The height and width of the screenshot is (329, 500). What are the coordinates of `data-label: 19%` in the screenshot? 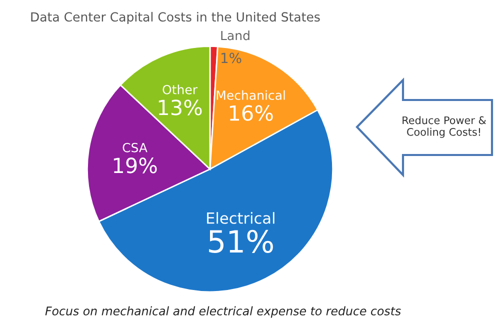 It's located at (135, 166).